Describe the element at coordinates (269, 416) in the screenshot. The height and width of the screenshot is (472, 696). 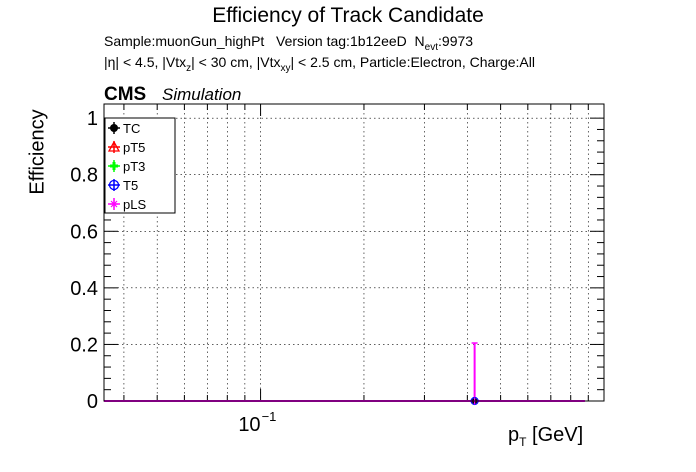
I see `x-tick-label-exponent: −1` at that location.